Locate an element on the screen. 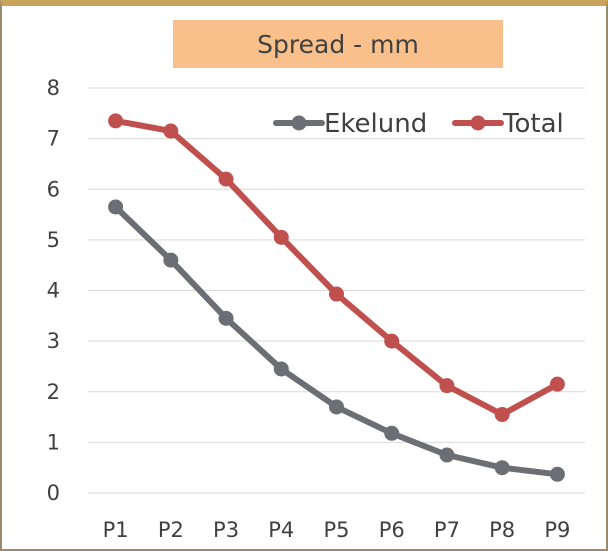  legend-label-total: Total is located at coordinates (533, 124).